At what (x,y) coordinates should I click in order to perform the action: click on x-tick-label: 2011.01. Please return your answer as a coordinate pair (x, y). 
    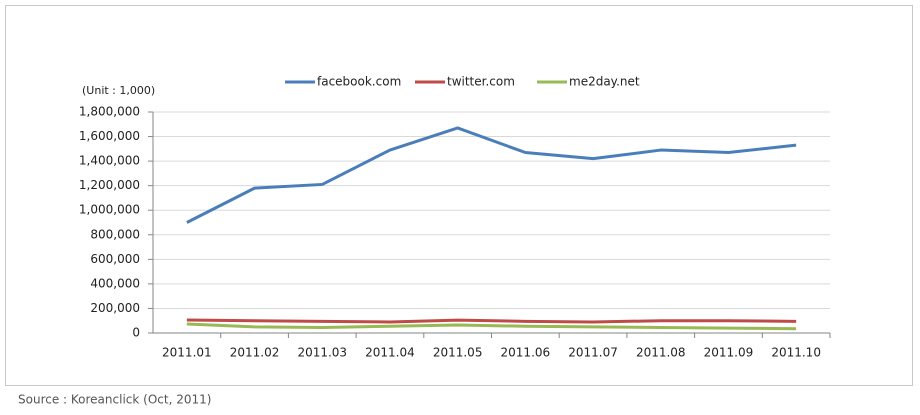
    Looking at the image, I should click on (187, 353).